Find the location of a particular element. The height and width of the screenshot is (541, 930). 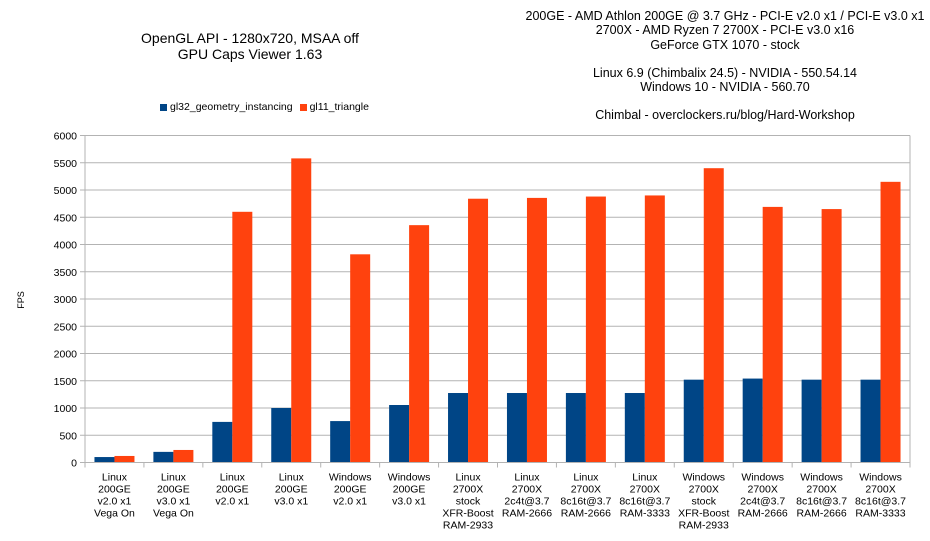

x-tick-label: Windows 2700X 8c16t@3.7 RAM-3333 is located at coordinates (880, 496).